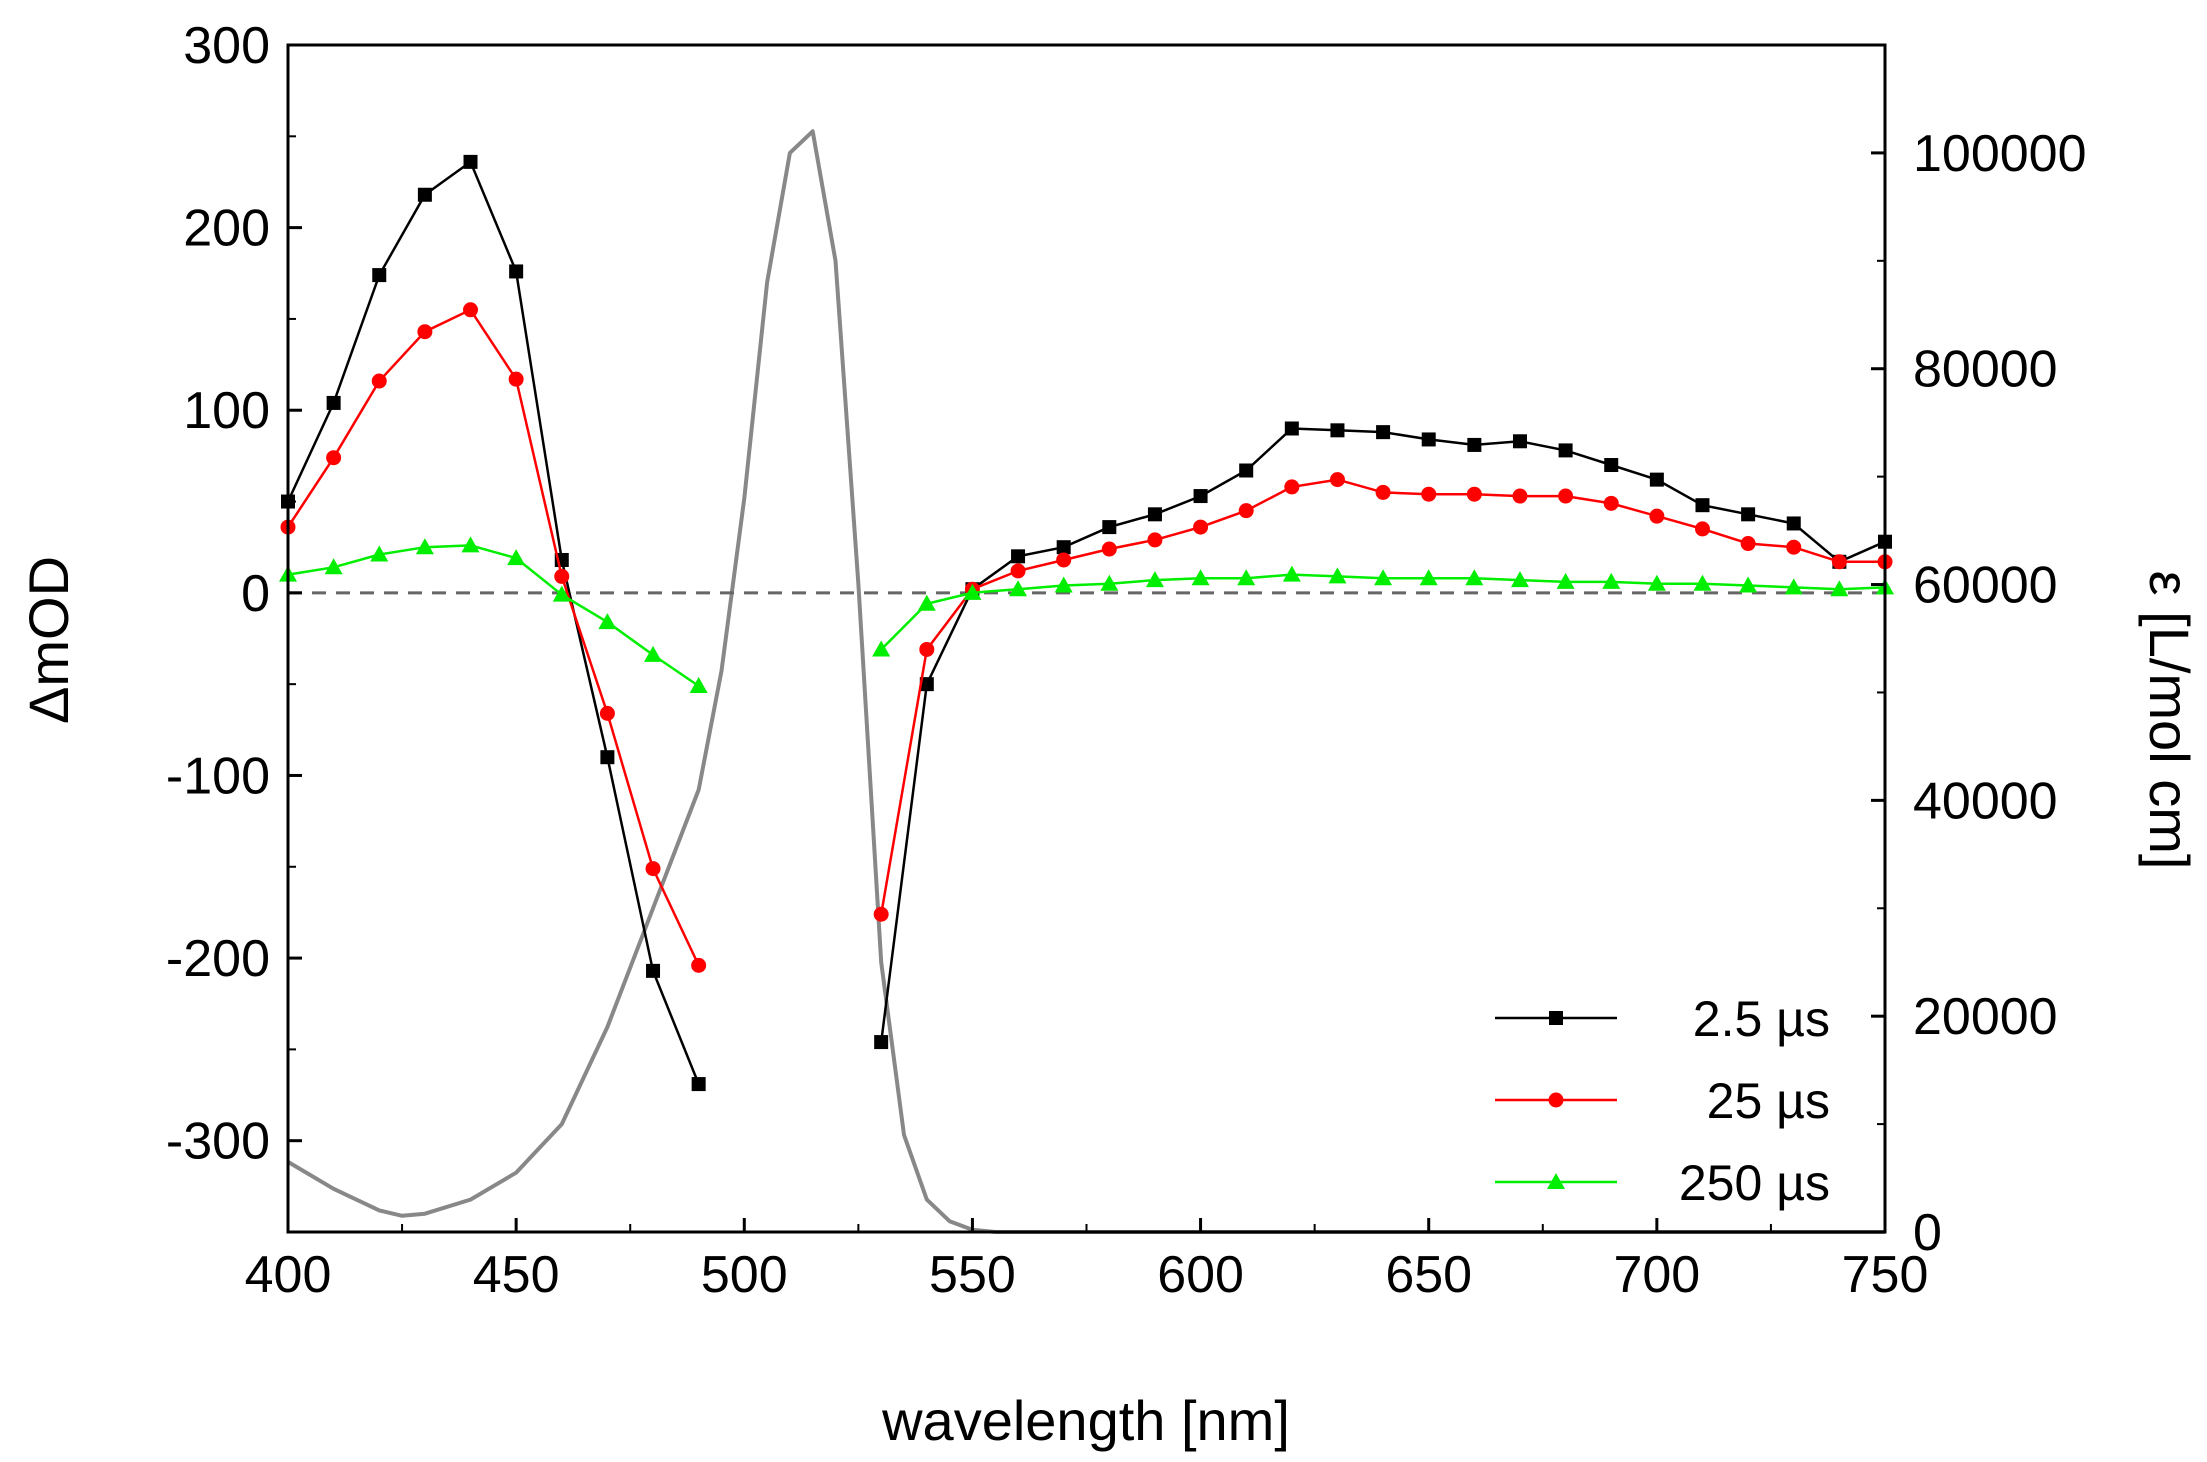 This screenshot has width=2207, height=1462. What do you see at coordinates (226, 229) in the screenshot?
I see `y-tick-label: 200` at bounding box center [226, 229].